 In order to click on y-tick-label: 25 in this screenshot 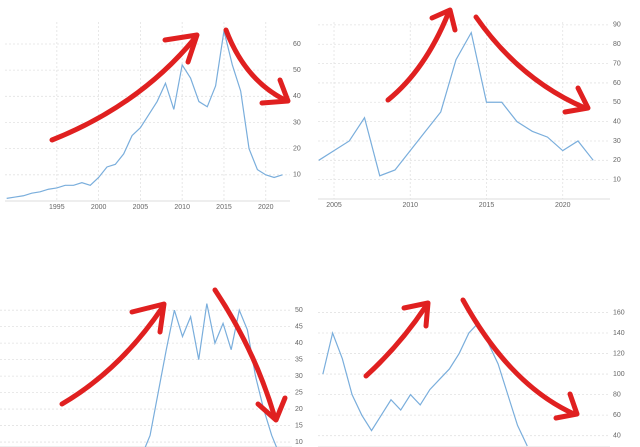, I will do `click(299, 392)`.